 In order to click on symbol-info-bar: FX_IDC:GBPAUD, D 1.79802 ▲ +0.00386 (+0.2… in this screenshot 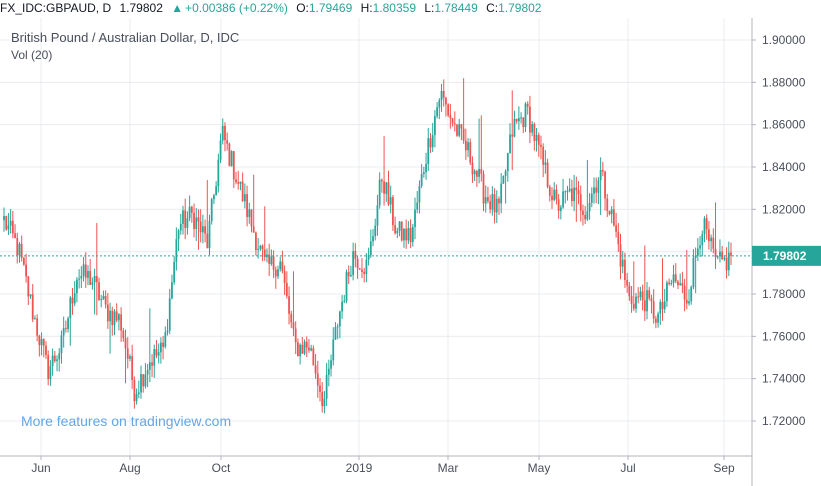, I will do `click(410, 8)`.